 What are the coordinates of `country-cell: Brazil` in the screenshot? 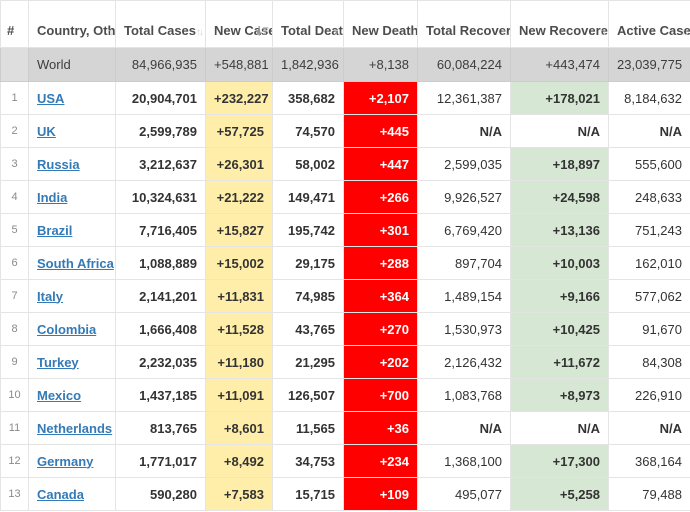 It's located at (72, 230).